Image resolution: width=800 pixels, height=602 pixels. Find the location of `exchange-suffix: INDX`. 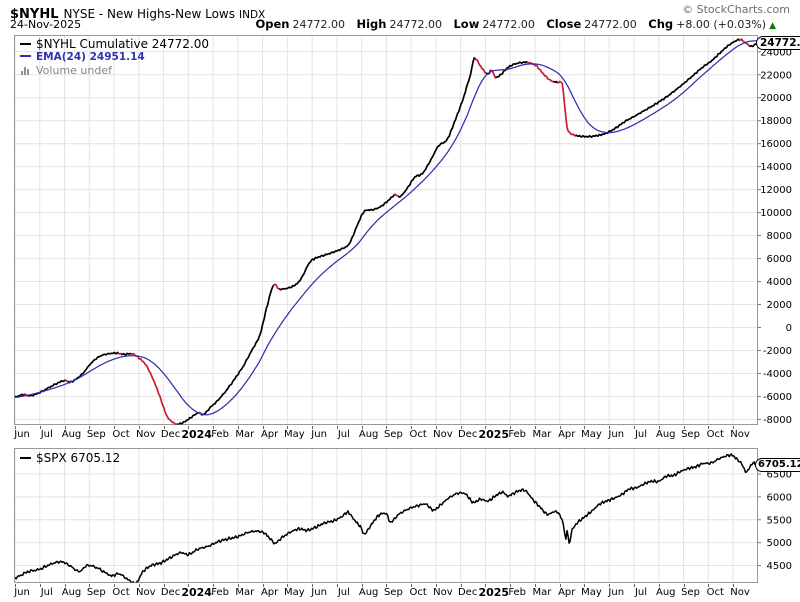

exchange-suffix: INDX is located at coordinates (252, 15).